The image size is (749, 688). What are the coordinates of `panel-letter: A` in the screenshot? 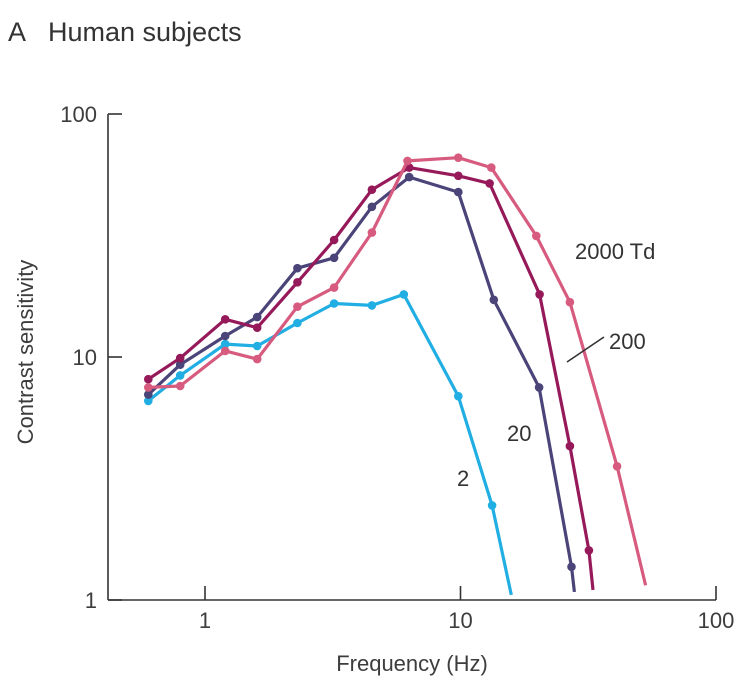 It's located at (17, 32).